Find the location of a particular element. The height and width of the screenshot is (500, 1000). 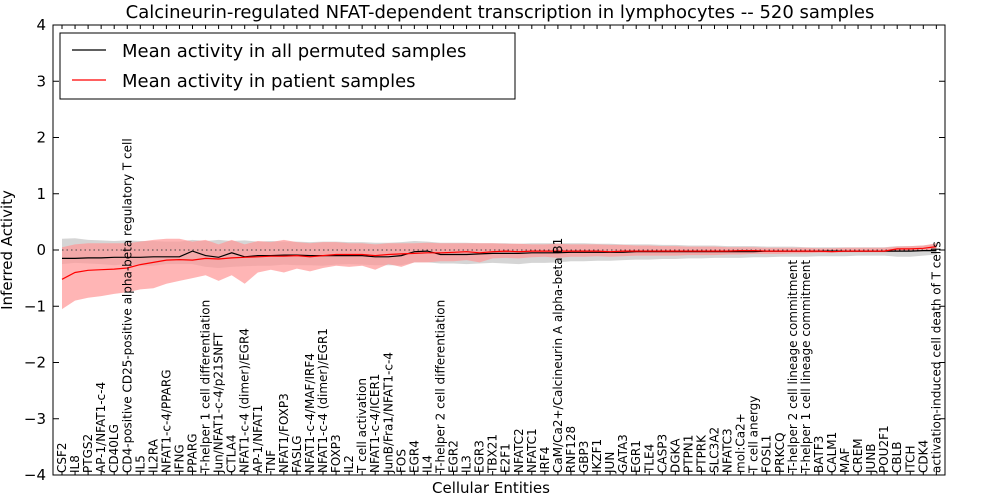

x-category-label: FASLG is located at coordinates (297, 454).